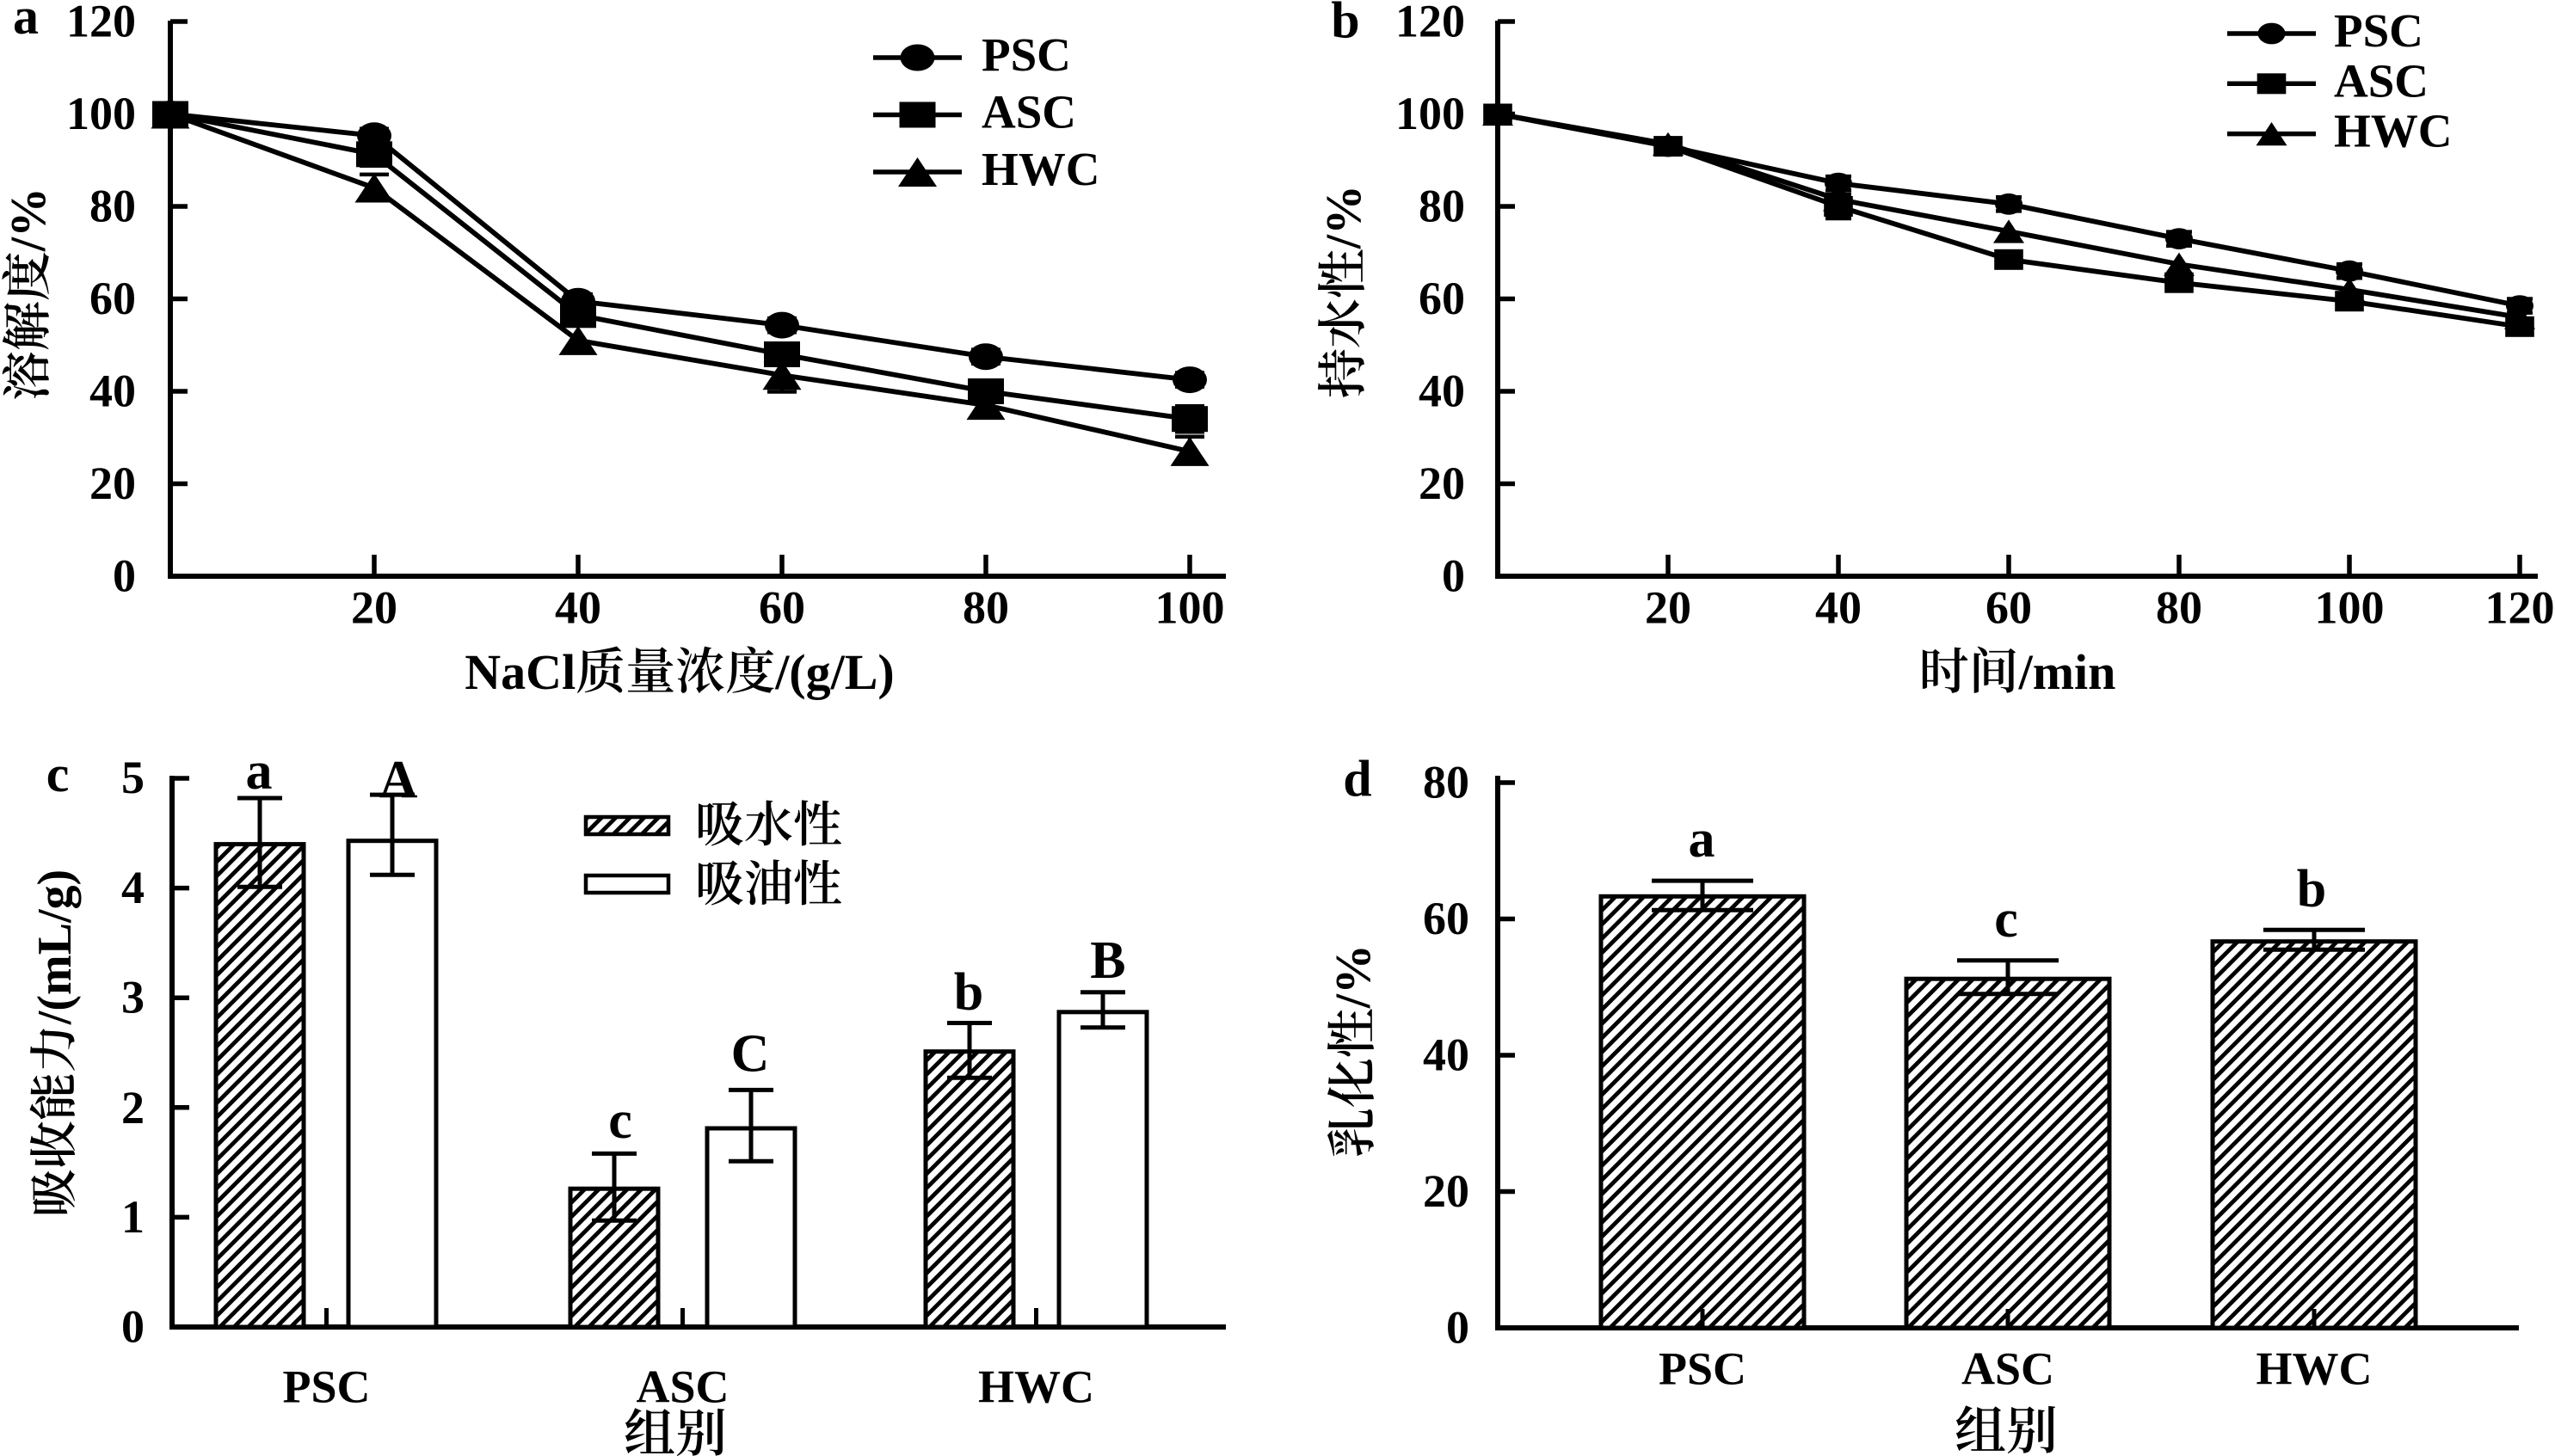 Image resolution: width=2555 pixels, height=1456 pixels. What do you see at coordinates (751, 1055) in the screenshot?
I see `svg-text: C` at bounding box center [751, 1055].